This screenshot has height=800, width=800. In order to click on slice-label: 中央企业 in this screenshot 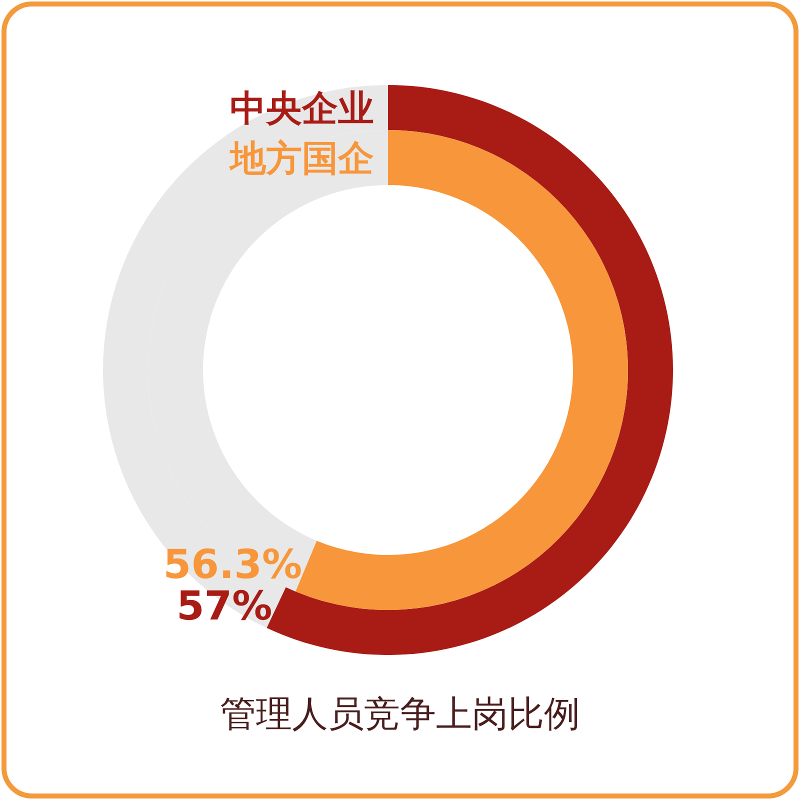, I will do `click(302, 109)`.